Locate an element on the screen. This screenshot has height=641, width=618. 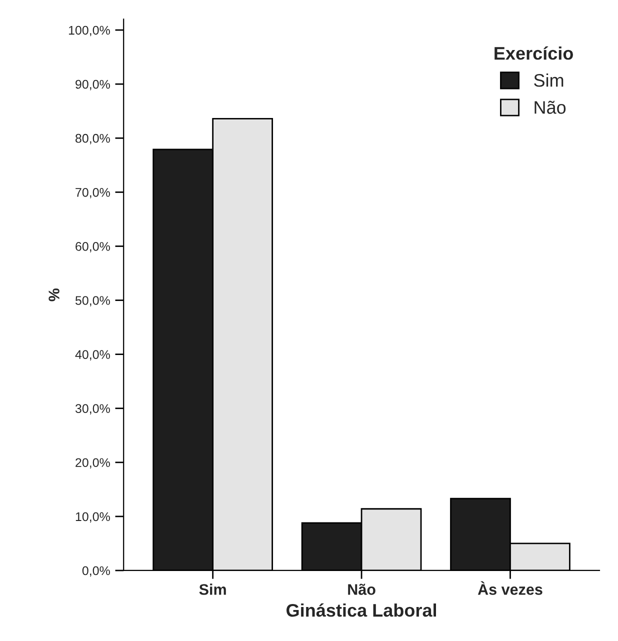
y-tick-label: 10,0% is located at coordinates (93, 517).